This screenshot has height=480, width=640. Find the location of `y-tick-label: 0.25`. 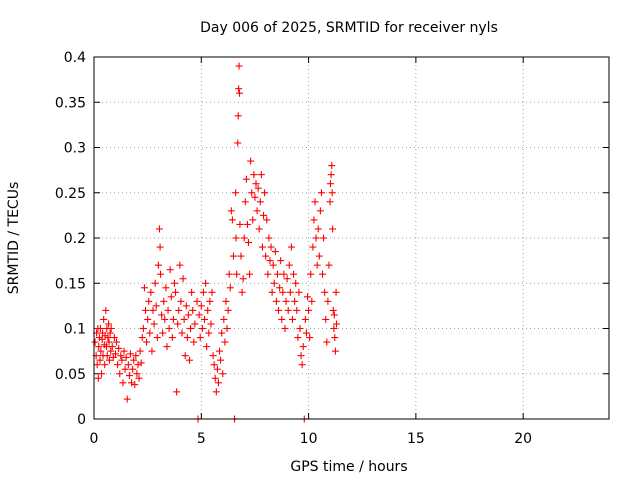

y-tick-label: 0.25 is located at coordinates (70, 194).